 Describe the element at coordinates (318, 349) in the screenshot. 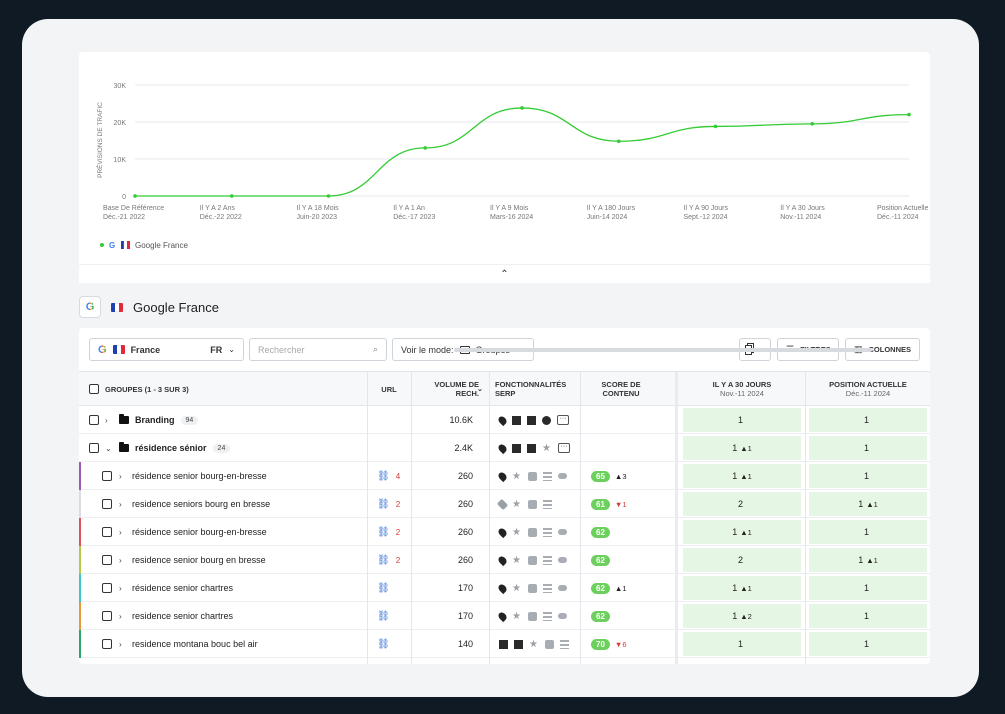

I see `search-input: Rechercher ⌕` at that location.